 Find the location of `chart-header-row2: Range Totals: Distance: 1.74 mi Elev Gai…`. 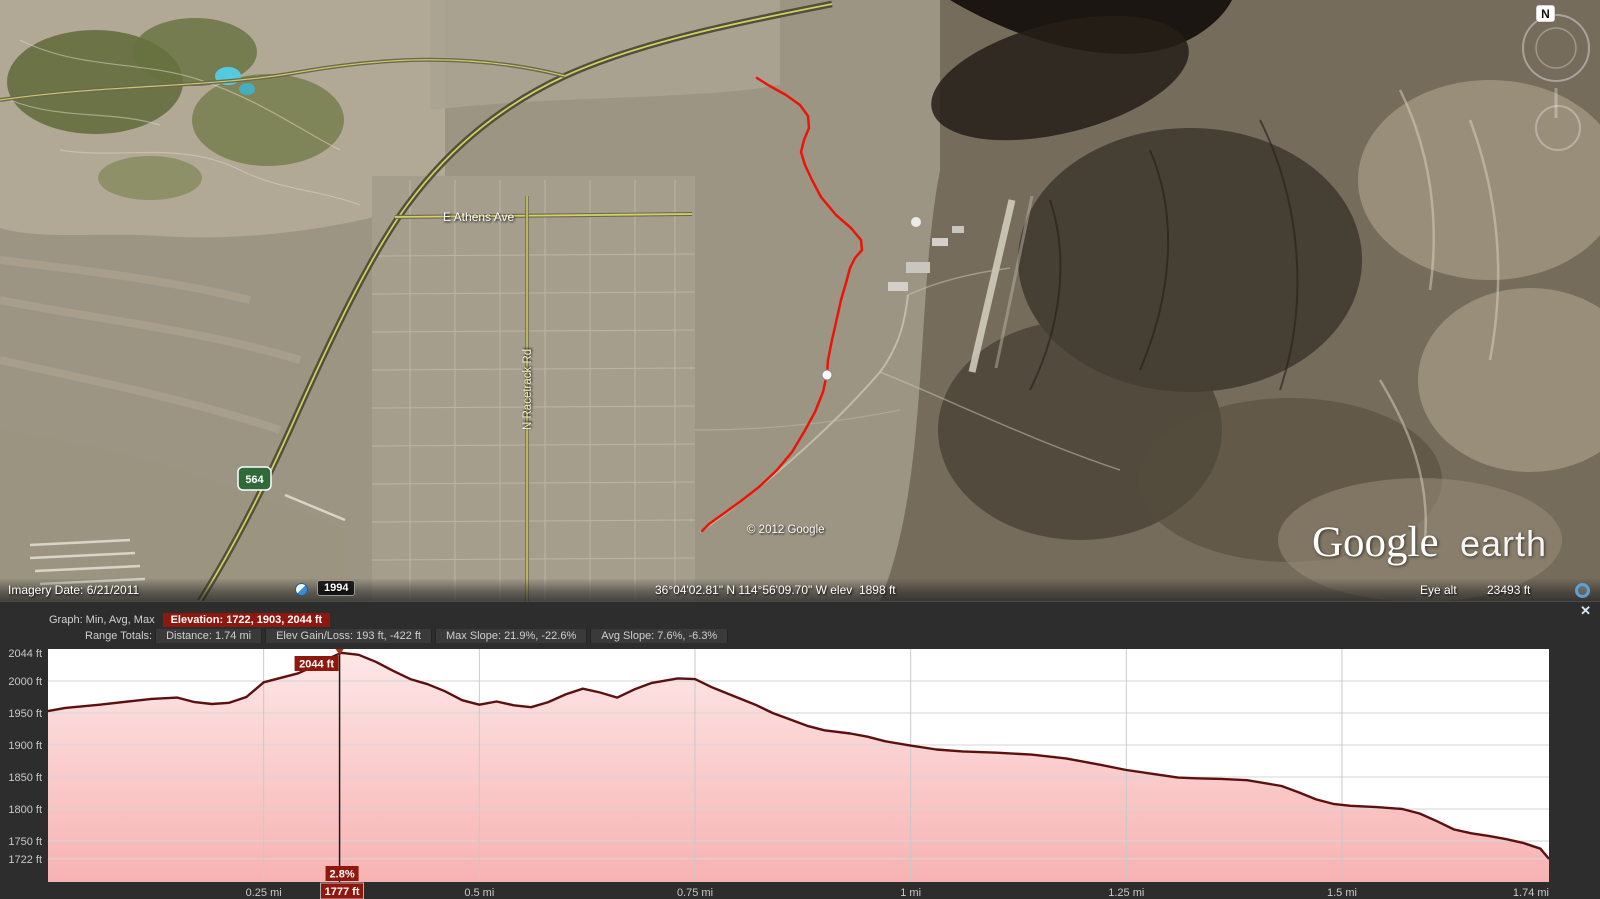

chart-header-row2: Range Totals: Distance: 1.74 mi Elev Gai… is located at coordinates (407, 636).